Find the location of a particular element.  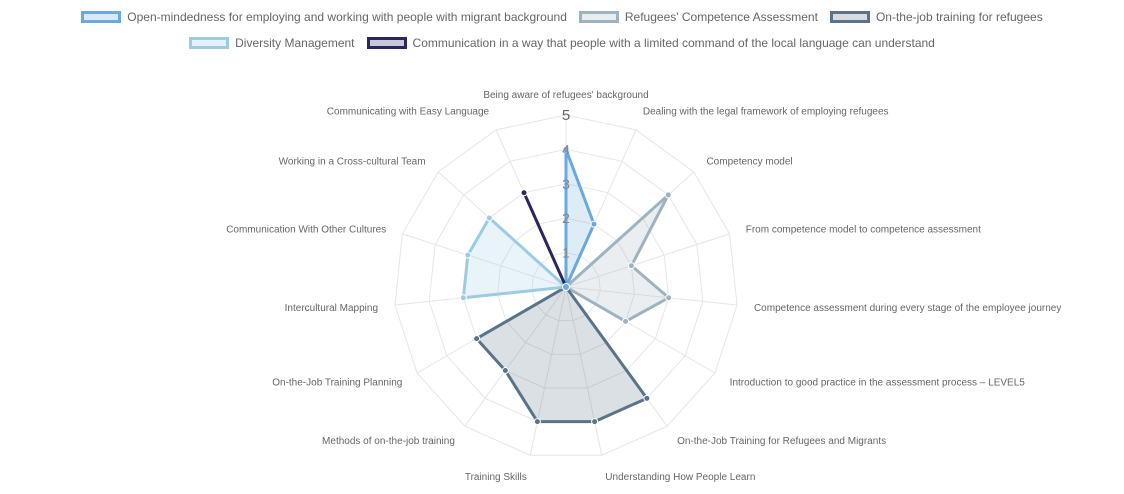

center-point is located at coordinates (566, 287).